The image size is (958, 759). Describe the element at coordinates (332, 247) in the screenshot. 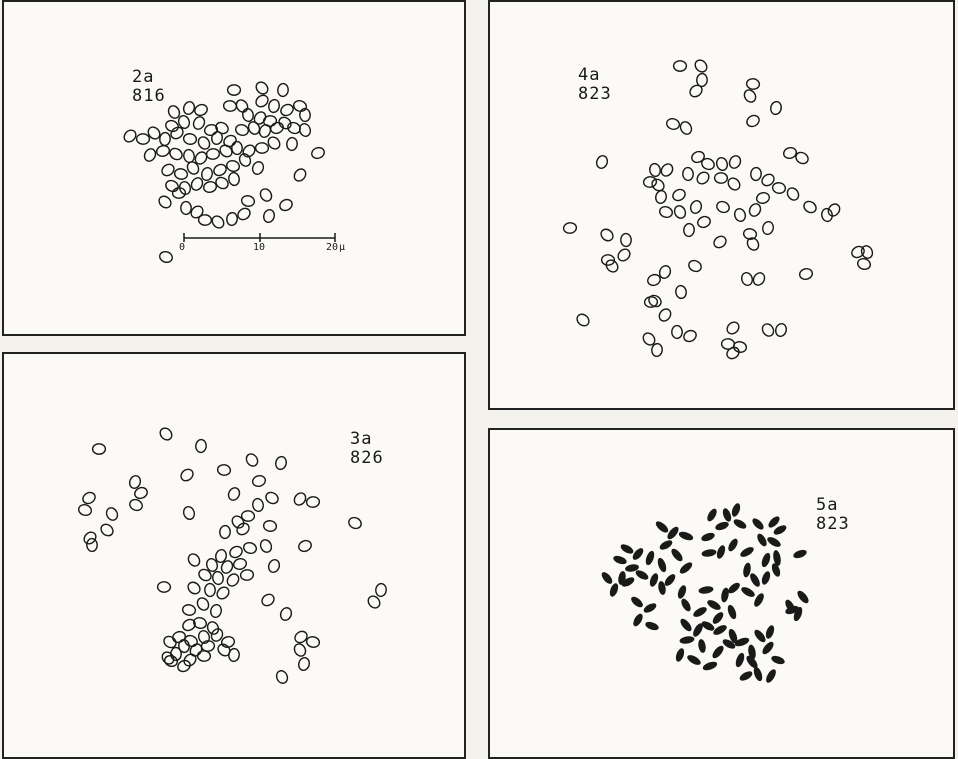

I see `scale-tick-20: 20` at that location.